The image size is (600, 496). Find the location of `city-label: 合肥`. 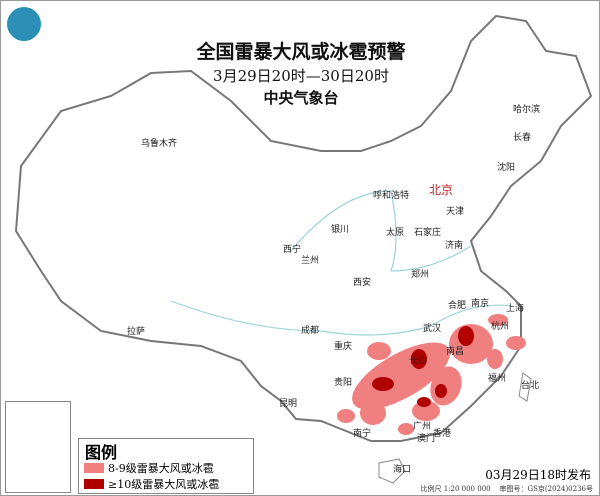

city-label: 合肥 is located at coordinates (457, 306).